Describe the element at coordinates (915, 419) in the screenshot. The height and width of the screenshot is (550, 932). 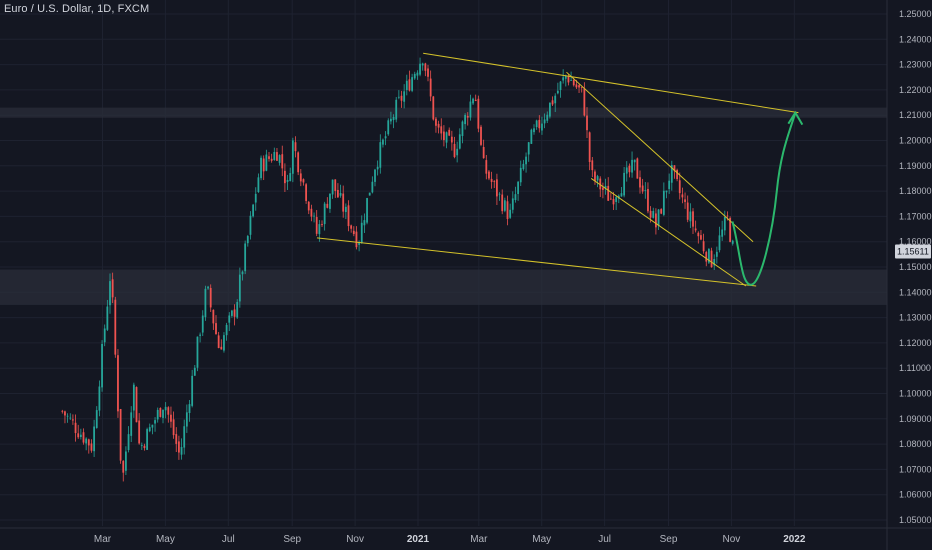
I see `price-tick-label: 1.09000` at that location.